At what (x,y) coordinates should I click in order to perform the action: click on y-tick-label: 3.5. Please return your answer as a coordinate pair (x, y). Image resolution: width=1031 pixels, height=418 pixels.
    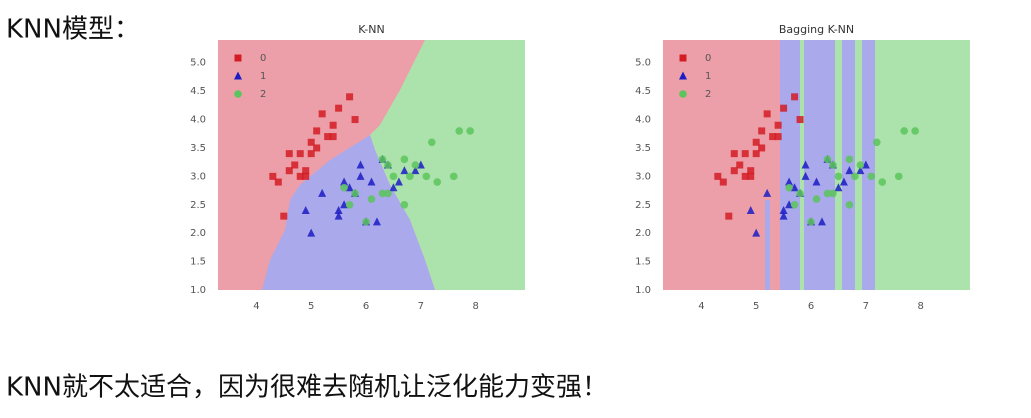
    Looking at the image, I should click on (198, 148).